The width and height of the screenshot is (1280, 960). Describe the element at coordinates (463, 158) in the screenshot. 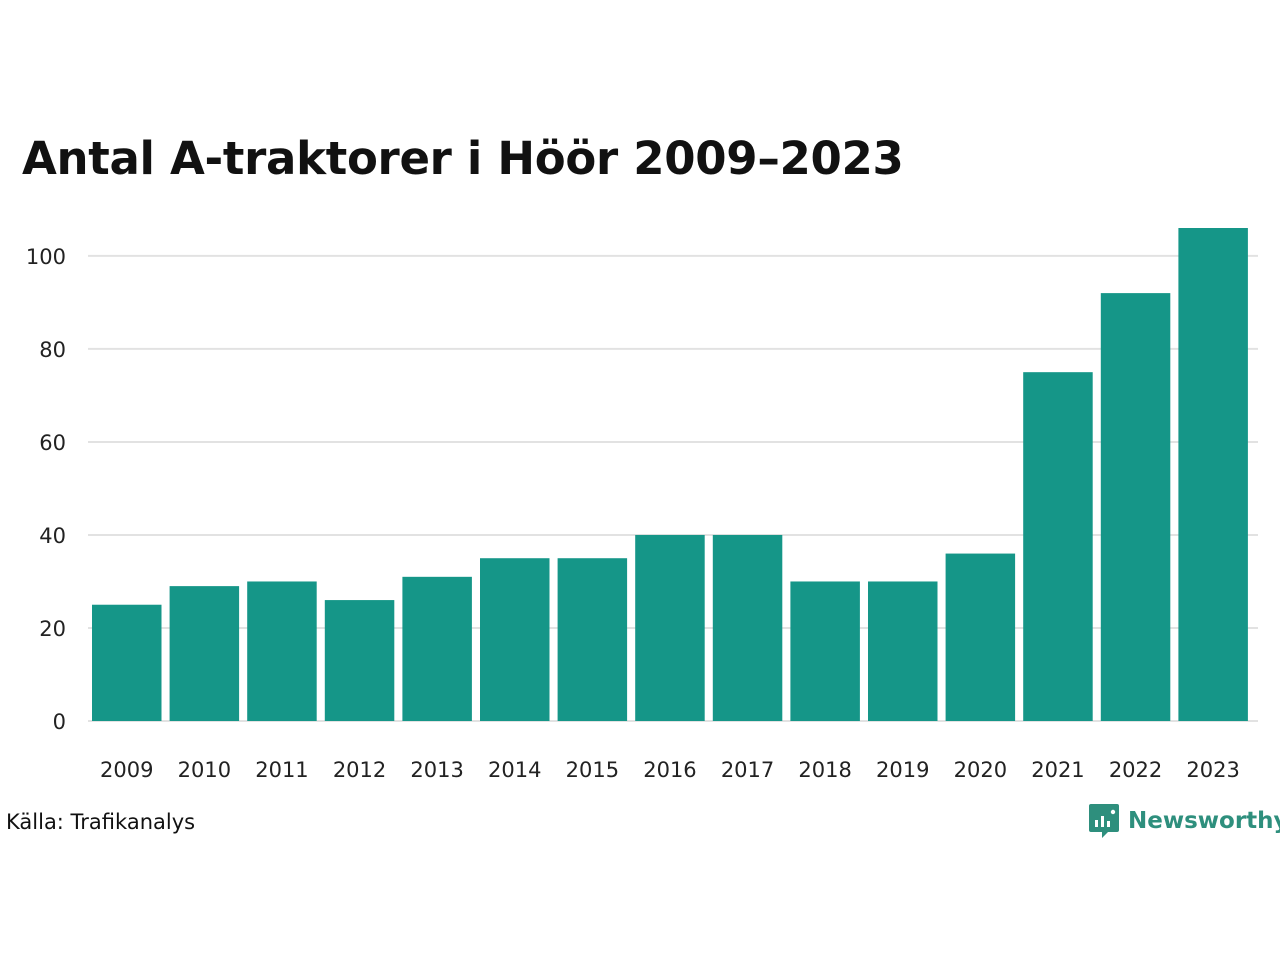

I see `chart-title: Antal A-traktorer i Höör 2009–2023` at that location.